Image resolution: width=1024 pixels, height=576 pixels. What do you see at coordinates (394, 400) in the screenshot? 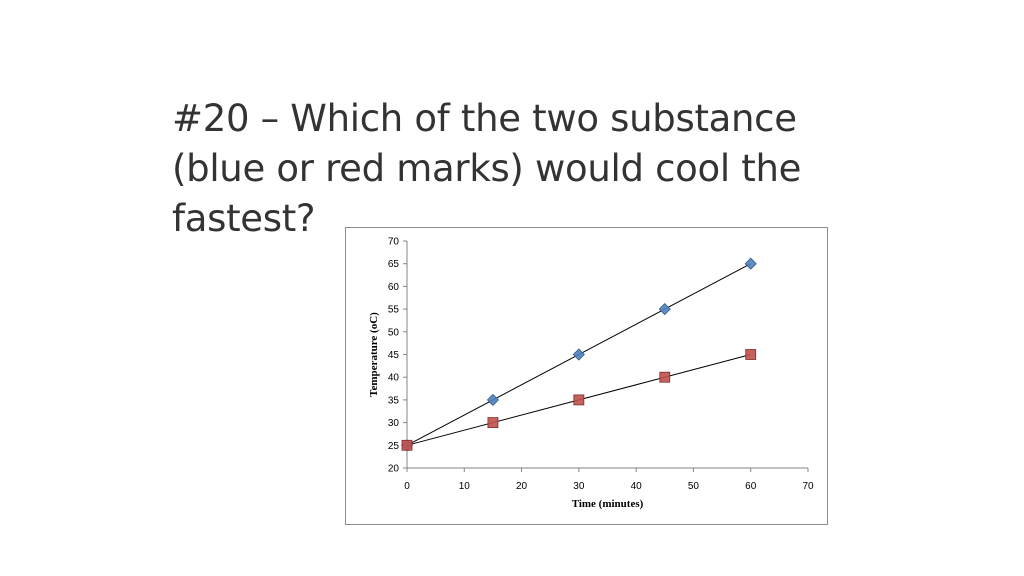
I see `y-tick-label: 35` at bounding box center [394, 400].